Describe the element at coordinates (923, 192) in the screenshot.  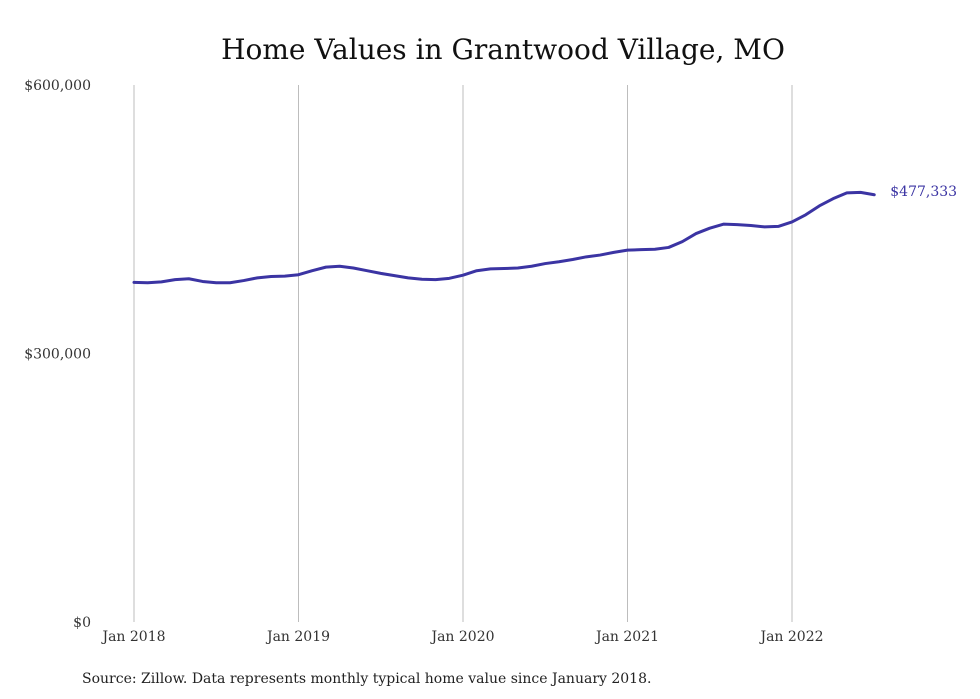
I see `end-value-label: $477,333` at that location.